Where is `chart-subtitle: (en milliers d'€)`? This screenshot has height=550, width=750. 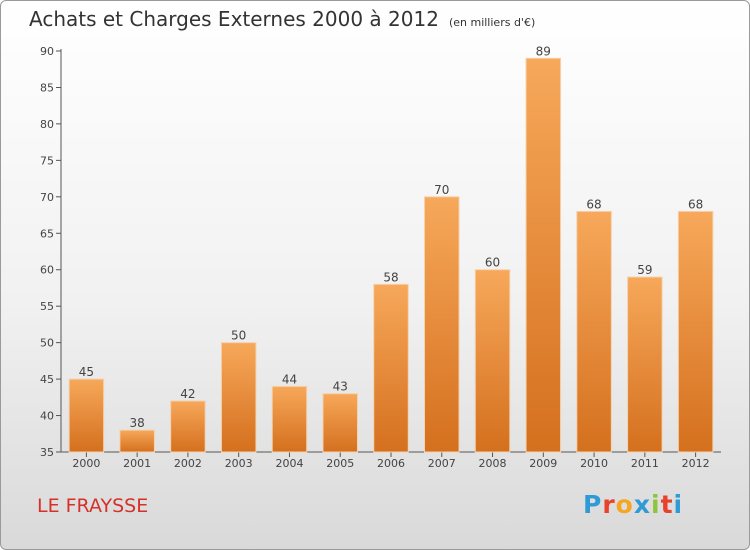
chart-subtitle: (en milliers d'€) is located at coordinates (492, 22).